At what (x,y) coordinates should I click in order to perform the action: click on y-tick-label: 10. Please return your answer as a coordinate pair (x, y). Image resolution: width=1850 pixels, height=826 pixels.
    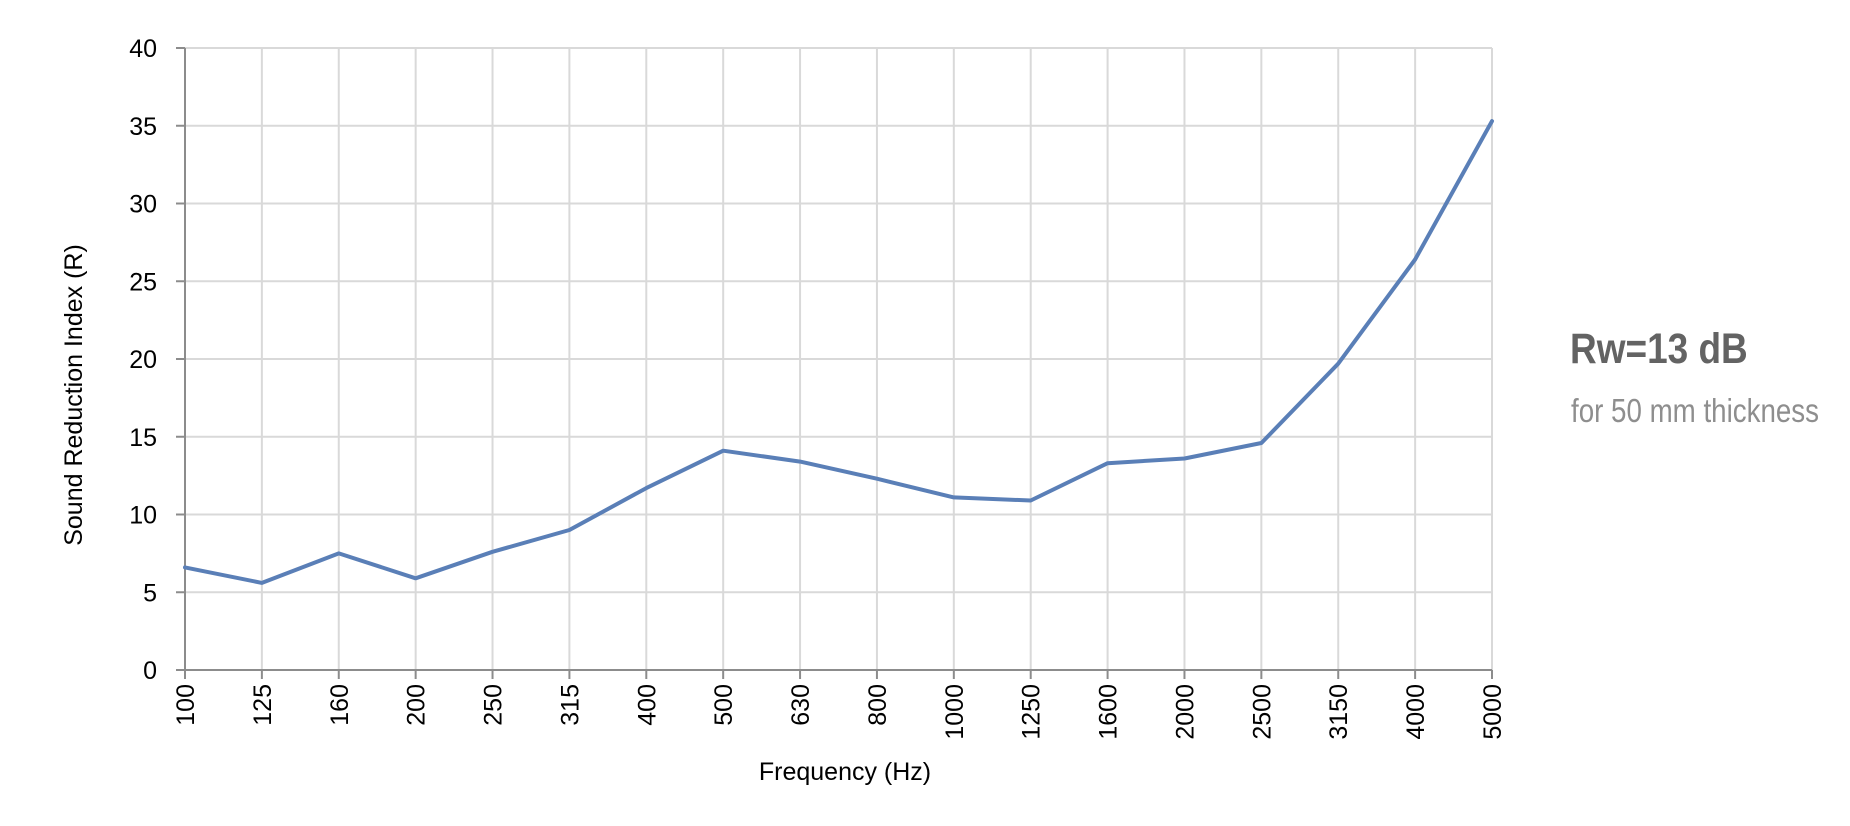
    Looking at the image, I should click on (143, 516).